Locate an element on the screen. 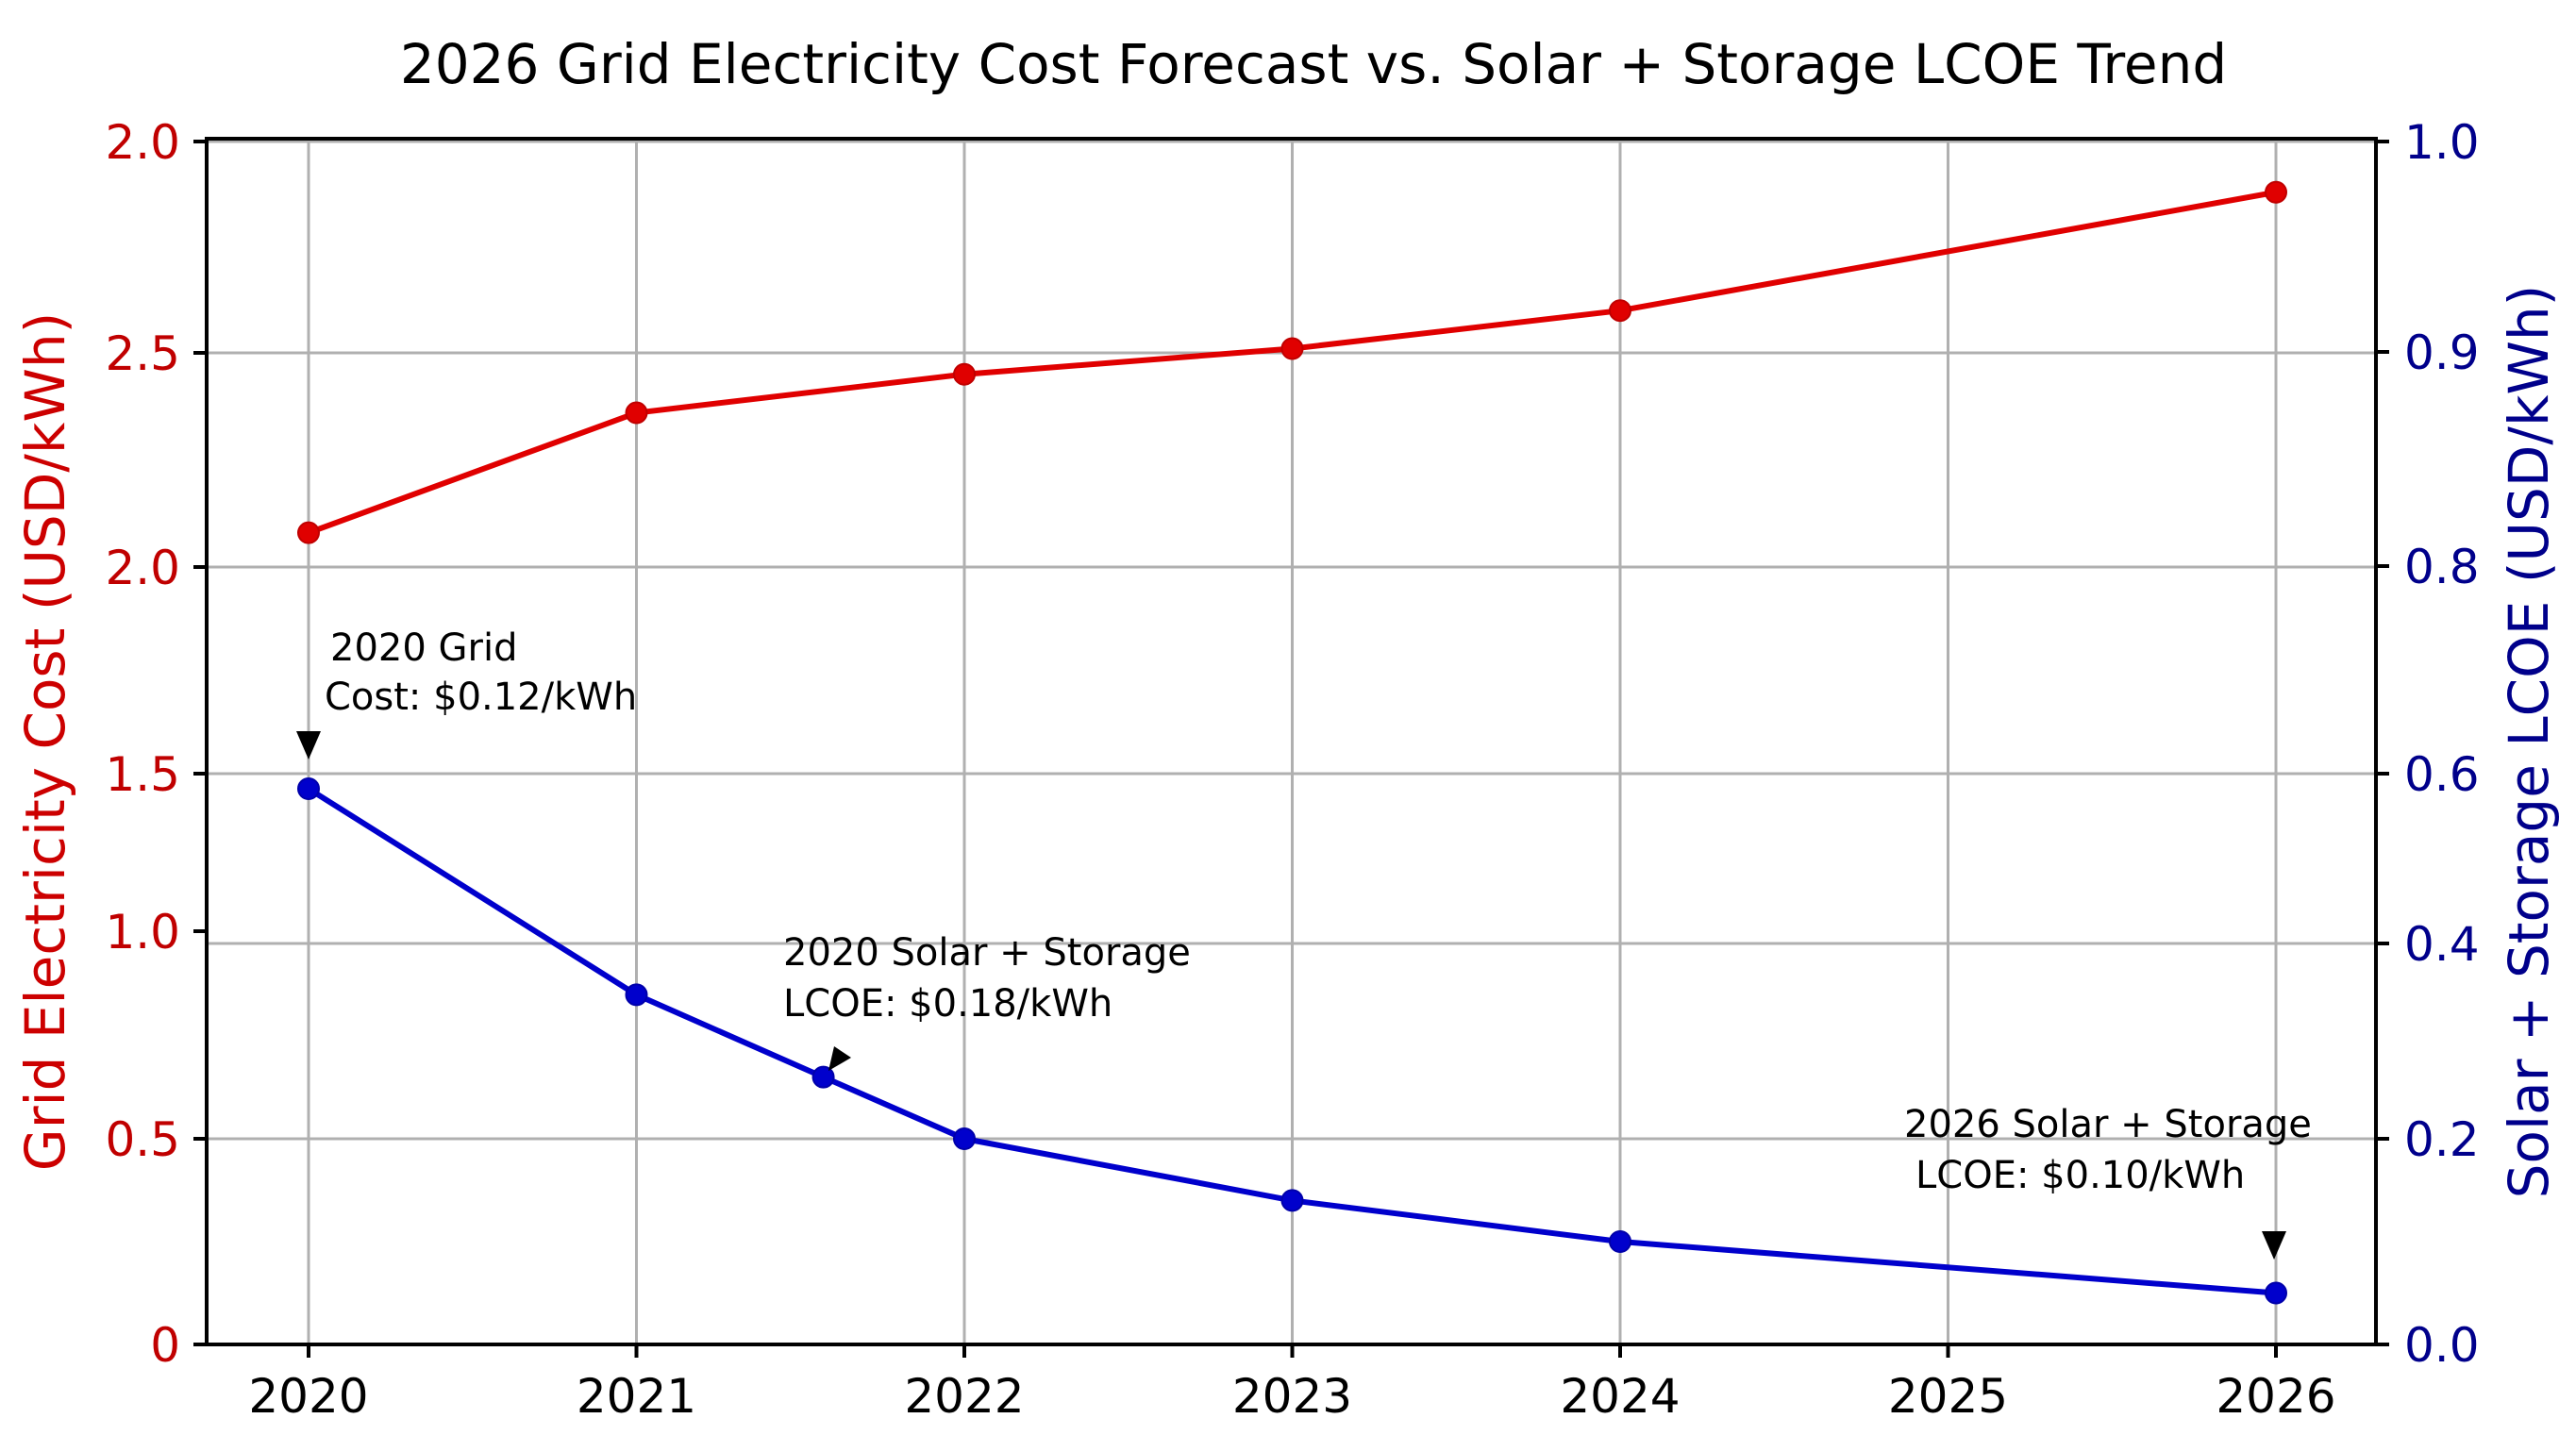 Image resolution: width=2576 pixels, height=1452 pixels. annotation-text: 2020 Grid is located at coordinates (423, 648).